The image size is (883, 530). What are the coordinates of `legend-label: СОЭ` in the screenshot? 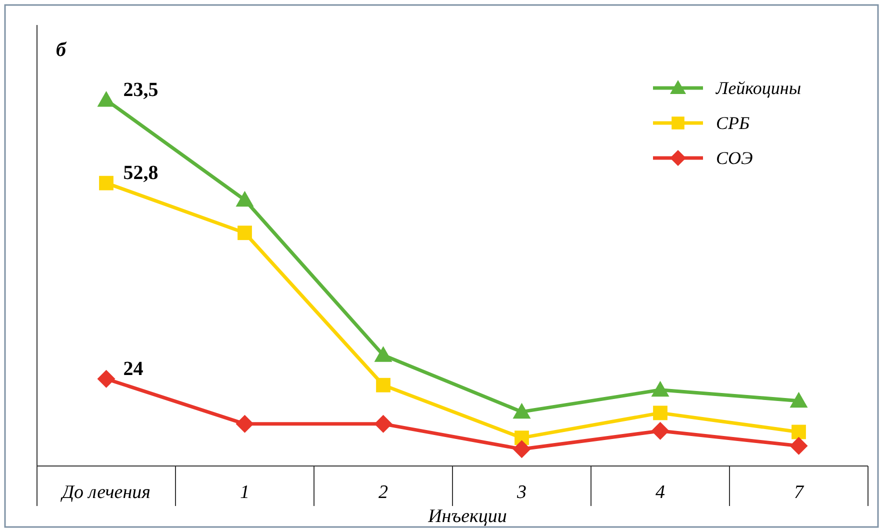 It's located at (735, 158).